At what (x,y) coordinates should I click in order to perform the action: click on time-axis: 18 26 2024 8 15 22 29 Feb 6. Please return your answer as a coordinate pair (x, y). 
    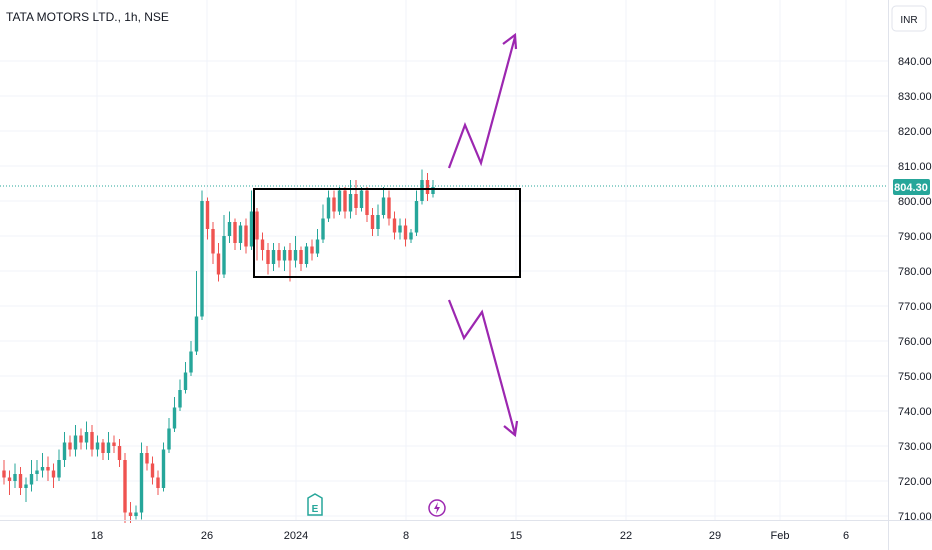
    Looking at the image, I should click on (470, 536).